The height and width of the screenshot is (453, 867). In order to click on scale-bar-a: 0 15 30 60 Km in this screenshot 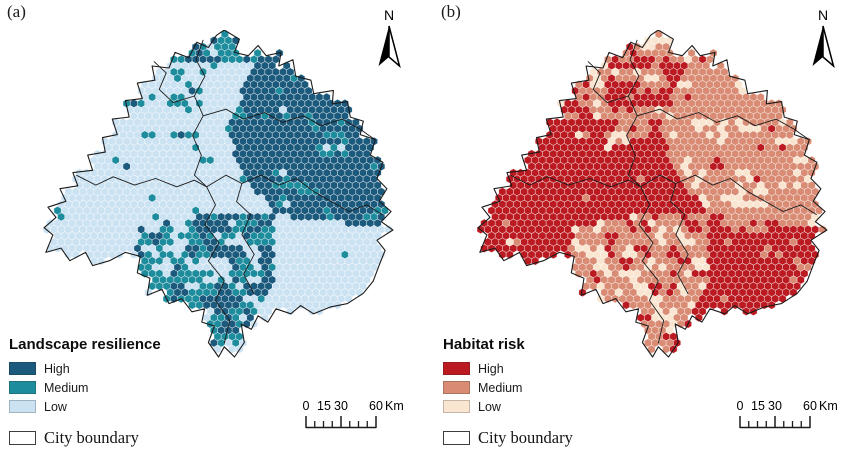, I will do `click(363, 416)`.